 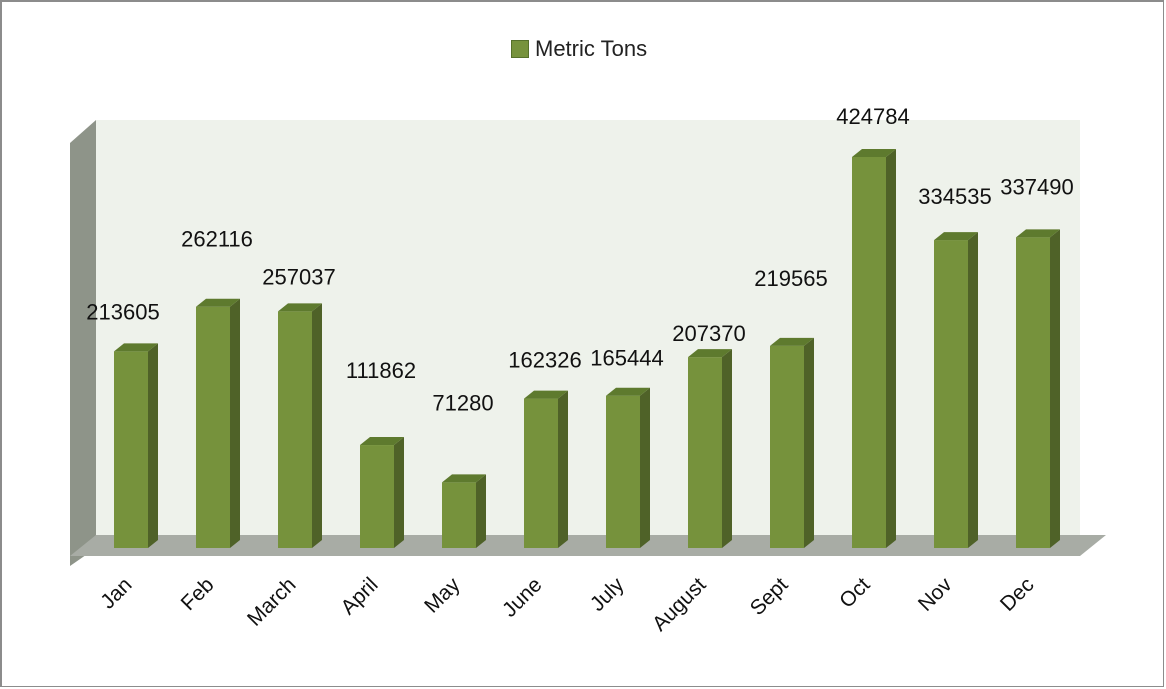 What do you see at coordinates (869, 352) in the screenshot?
I see `bar-oct-front` at bounding box center [869, 352].